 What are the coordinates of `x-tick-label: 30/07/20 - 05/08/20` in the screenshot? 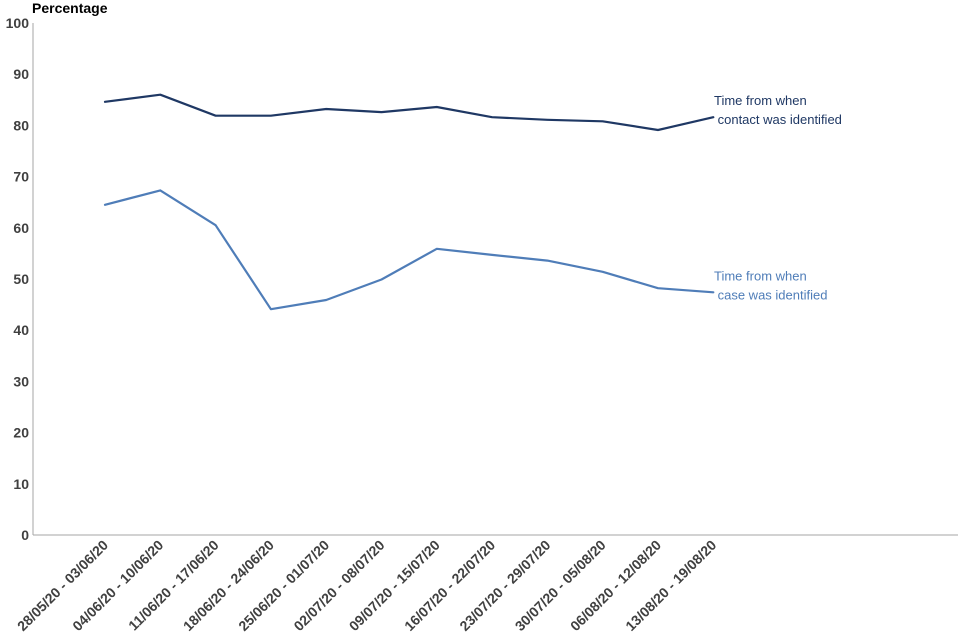 It's located at (560, 585).